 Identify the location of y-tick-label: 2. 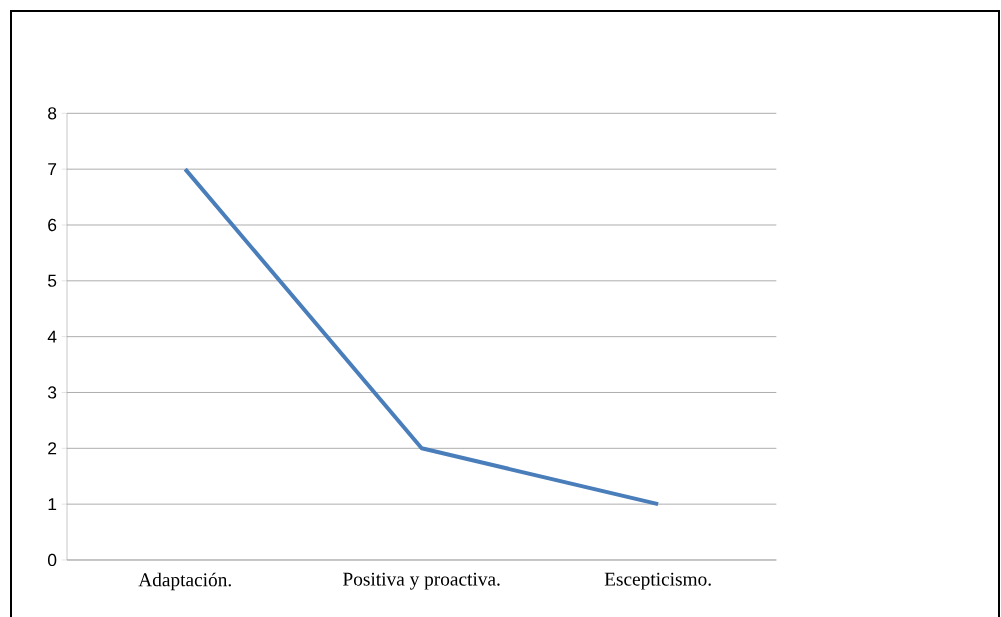
(52, 448).